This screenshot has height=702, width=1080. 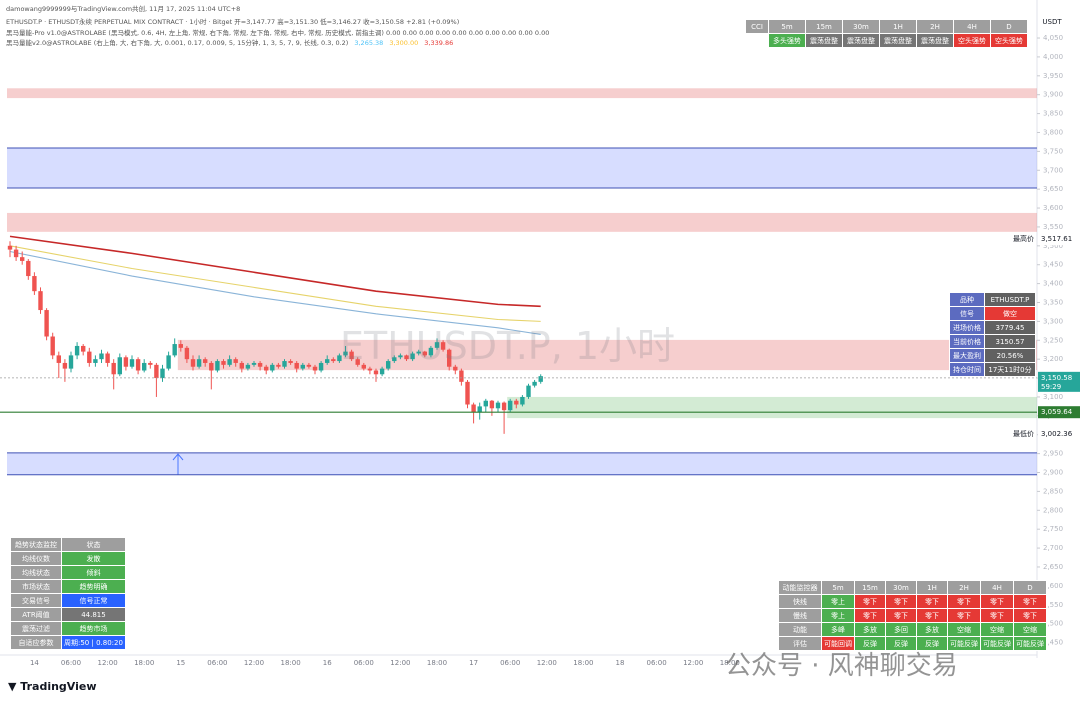 I want to click on price-label: 3,517.61, so click(x=1056, y=239).